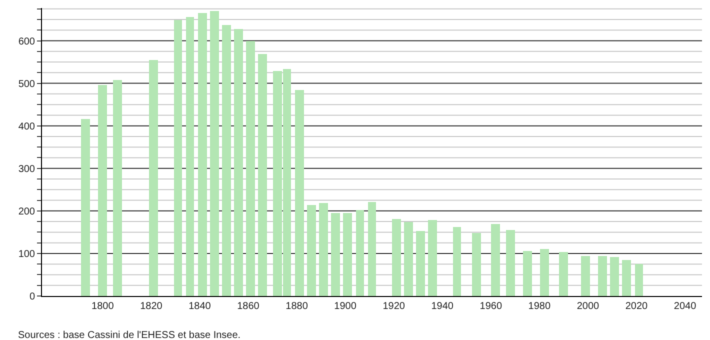  What do you see at coordinates (129, 335) in the screenshot?
I see `source-note: Sources : base Cassini de l'EHESS et base Insee.` at bounding box center [129, 335].